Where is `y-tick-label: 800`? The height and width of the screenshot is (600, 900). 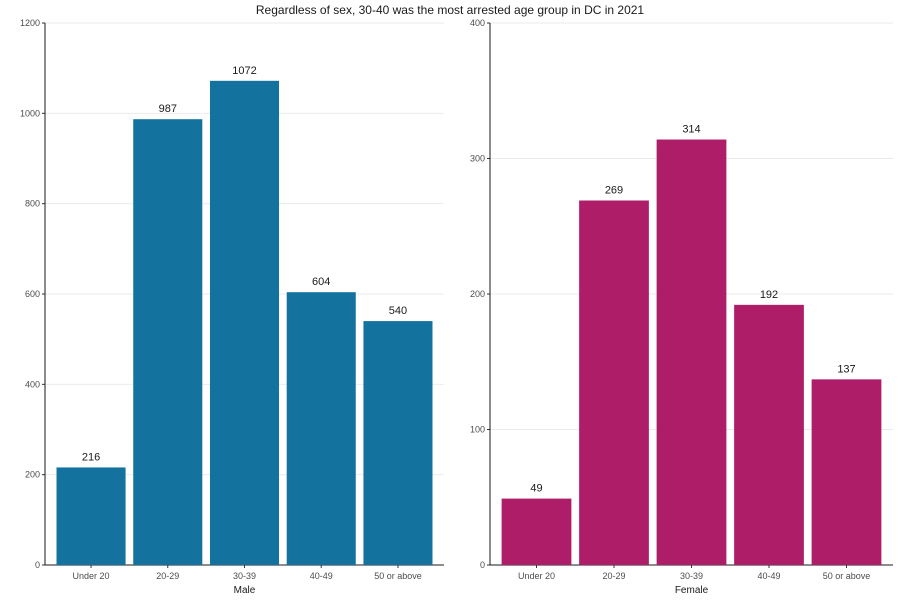 y-tick-label: 800 is located at coordinates (32, 204).